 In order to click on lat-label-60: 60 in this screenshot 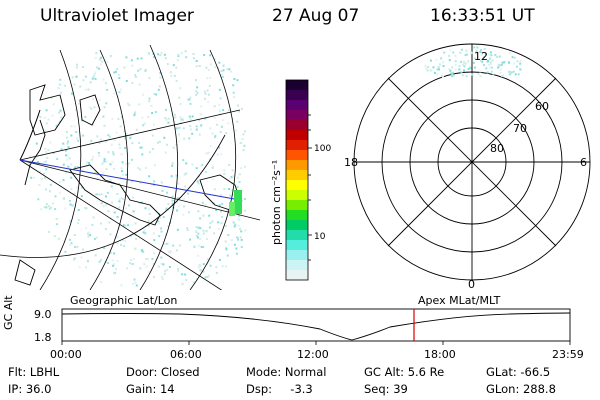, I will do `click(542, 106)`.